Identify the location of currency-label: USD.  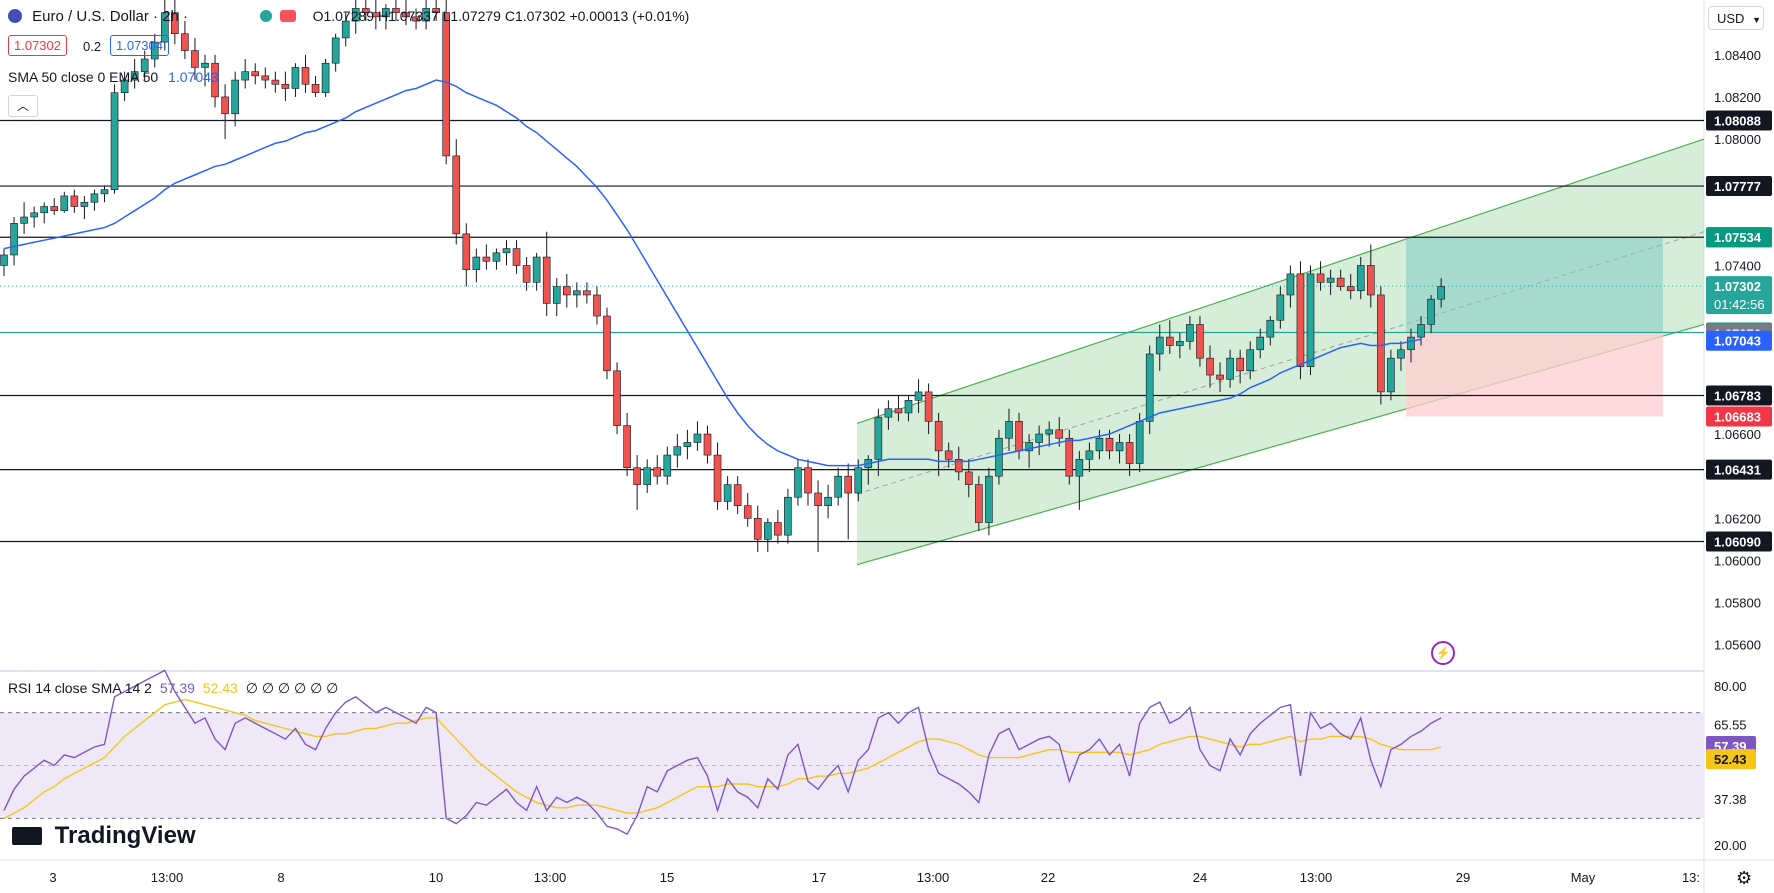
(1731, 18).